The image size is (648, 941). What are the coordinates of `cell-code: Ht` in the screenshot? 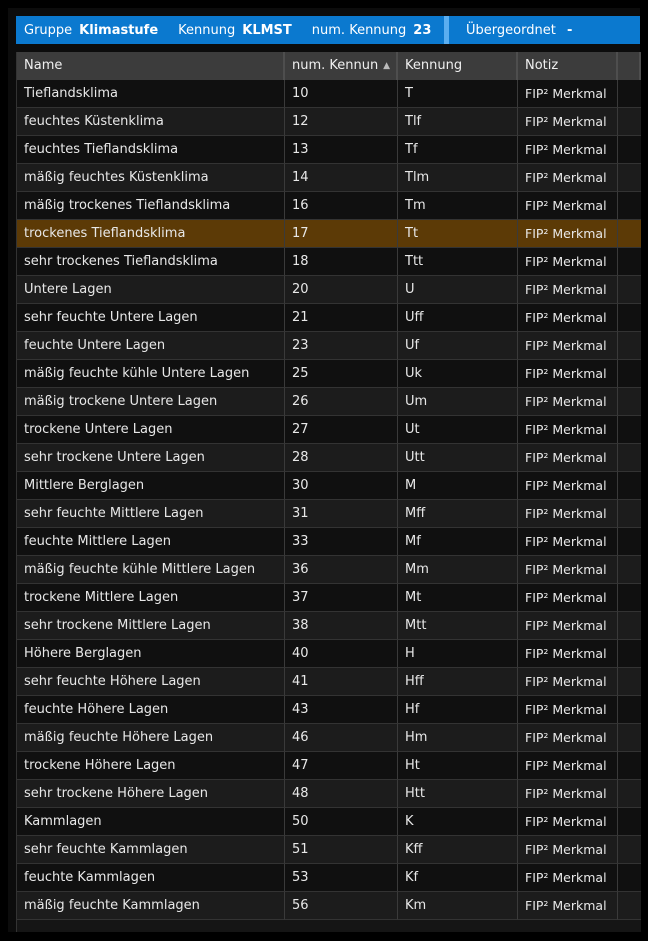 It's located at (458, 766).